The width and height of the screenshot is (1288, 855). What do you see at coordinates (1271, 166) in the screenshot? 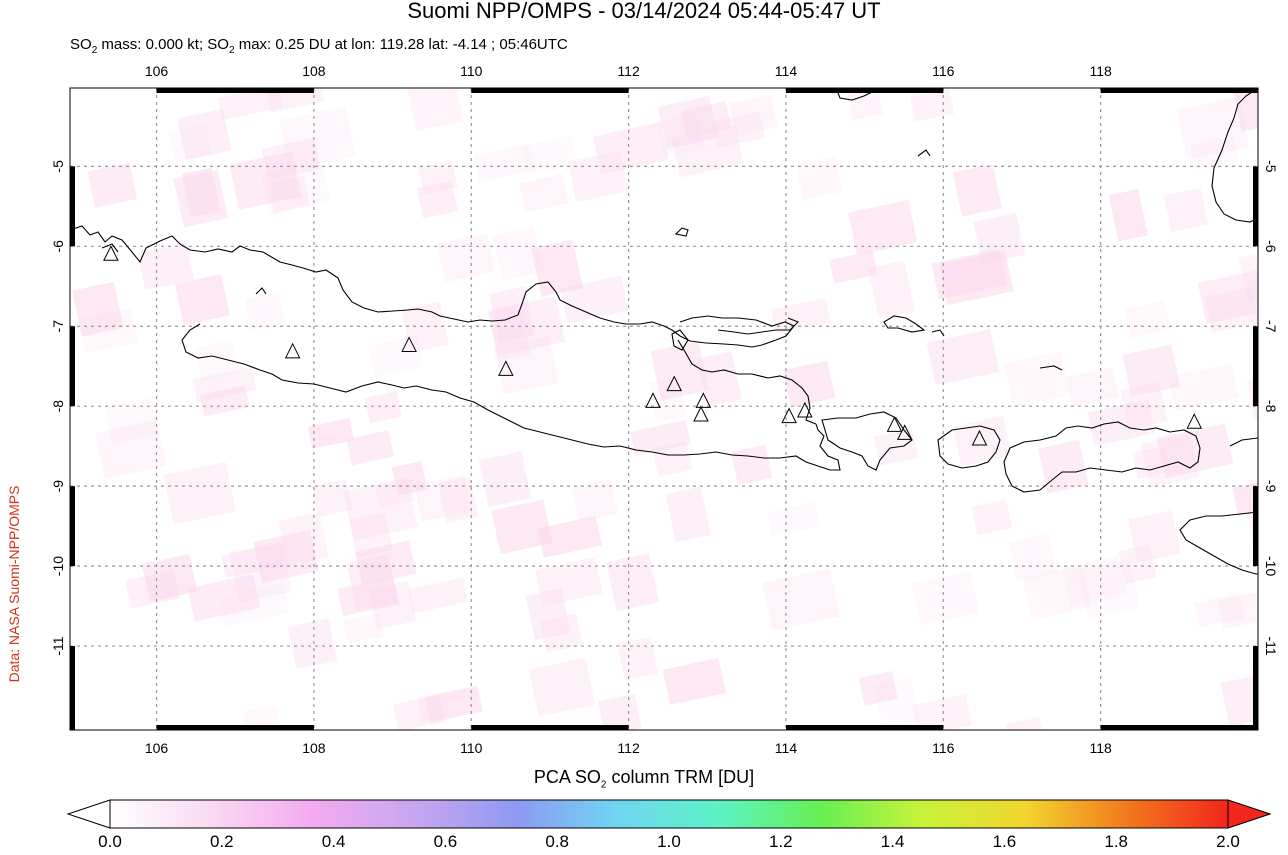
I see `lat-tick-label-right: -5` at bounding box center [1271, 166].